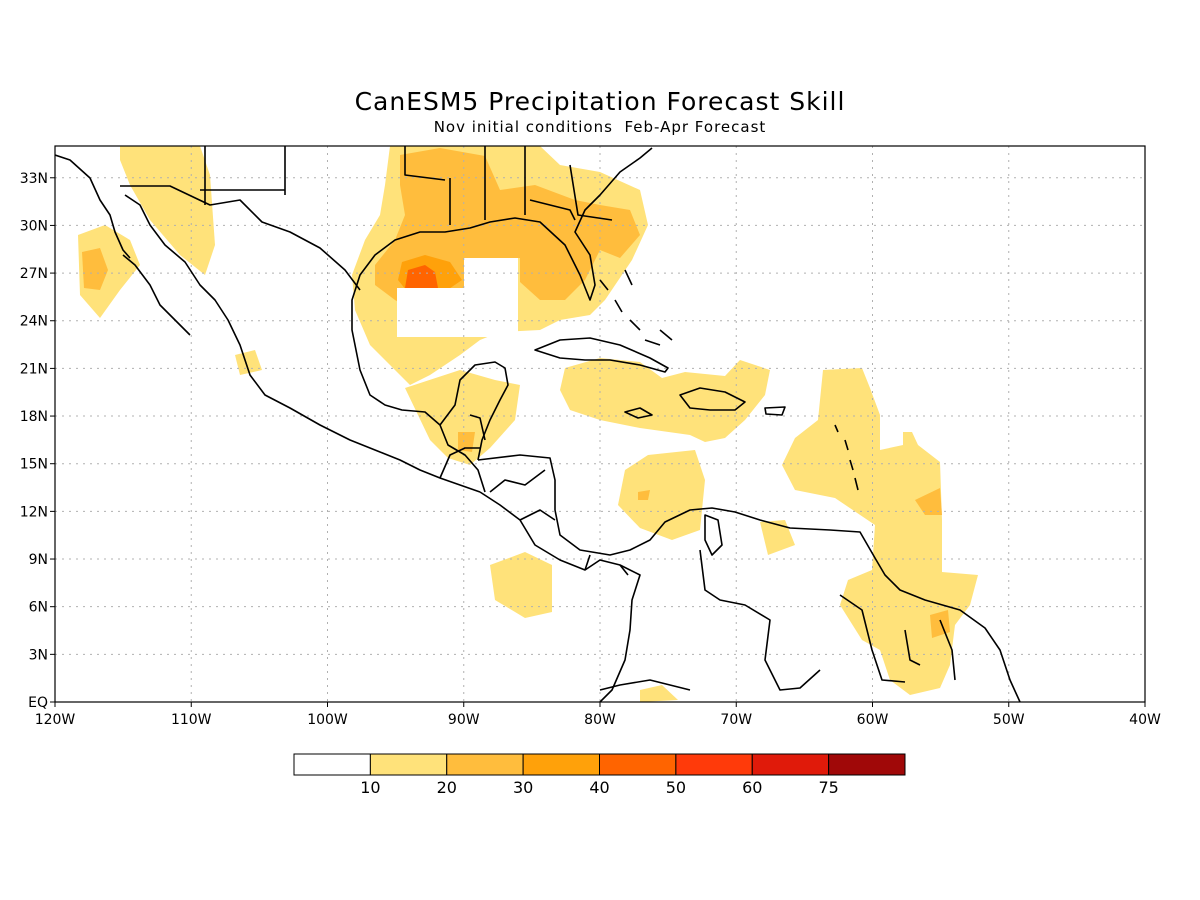  Describe the element at coordinates (464, 720) in the screenshot. I see `lon-tick-label: 90W` at that location.